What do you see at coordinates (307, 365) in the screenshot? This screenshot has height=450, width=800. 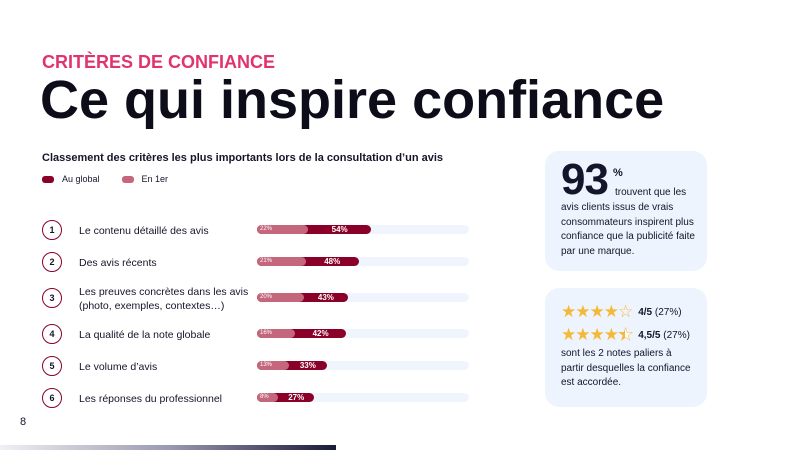 I see `bar-global-label: 33%` at bounding box center [307, 365].